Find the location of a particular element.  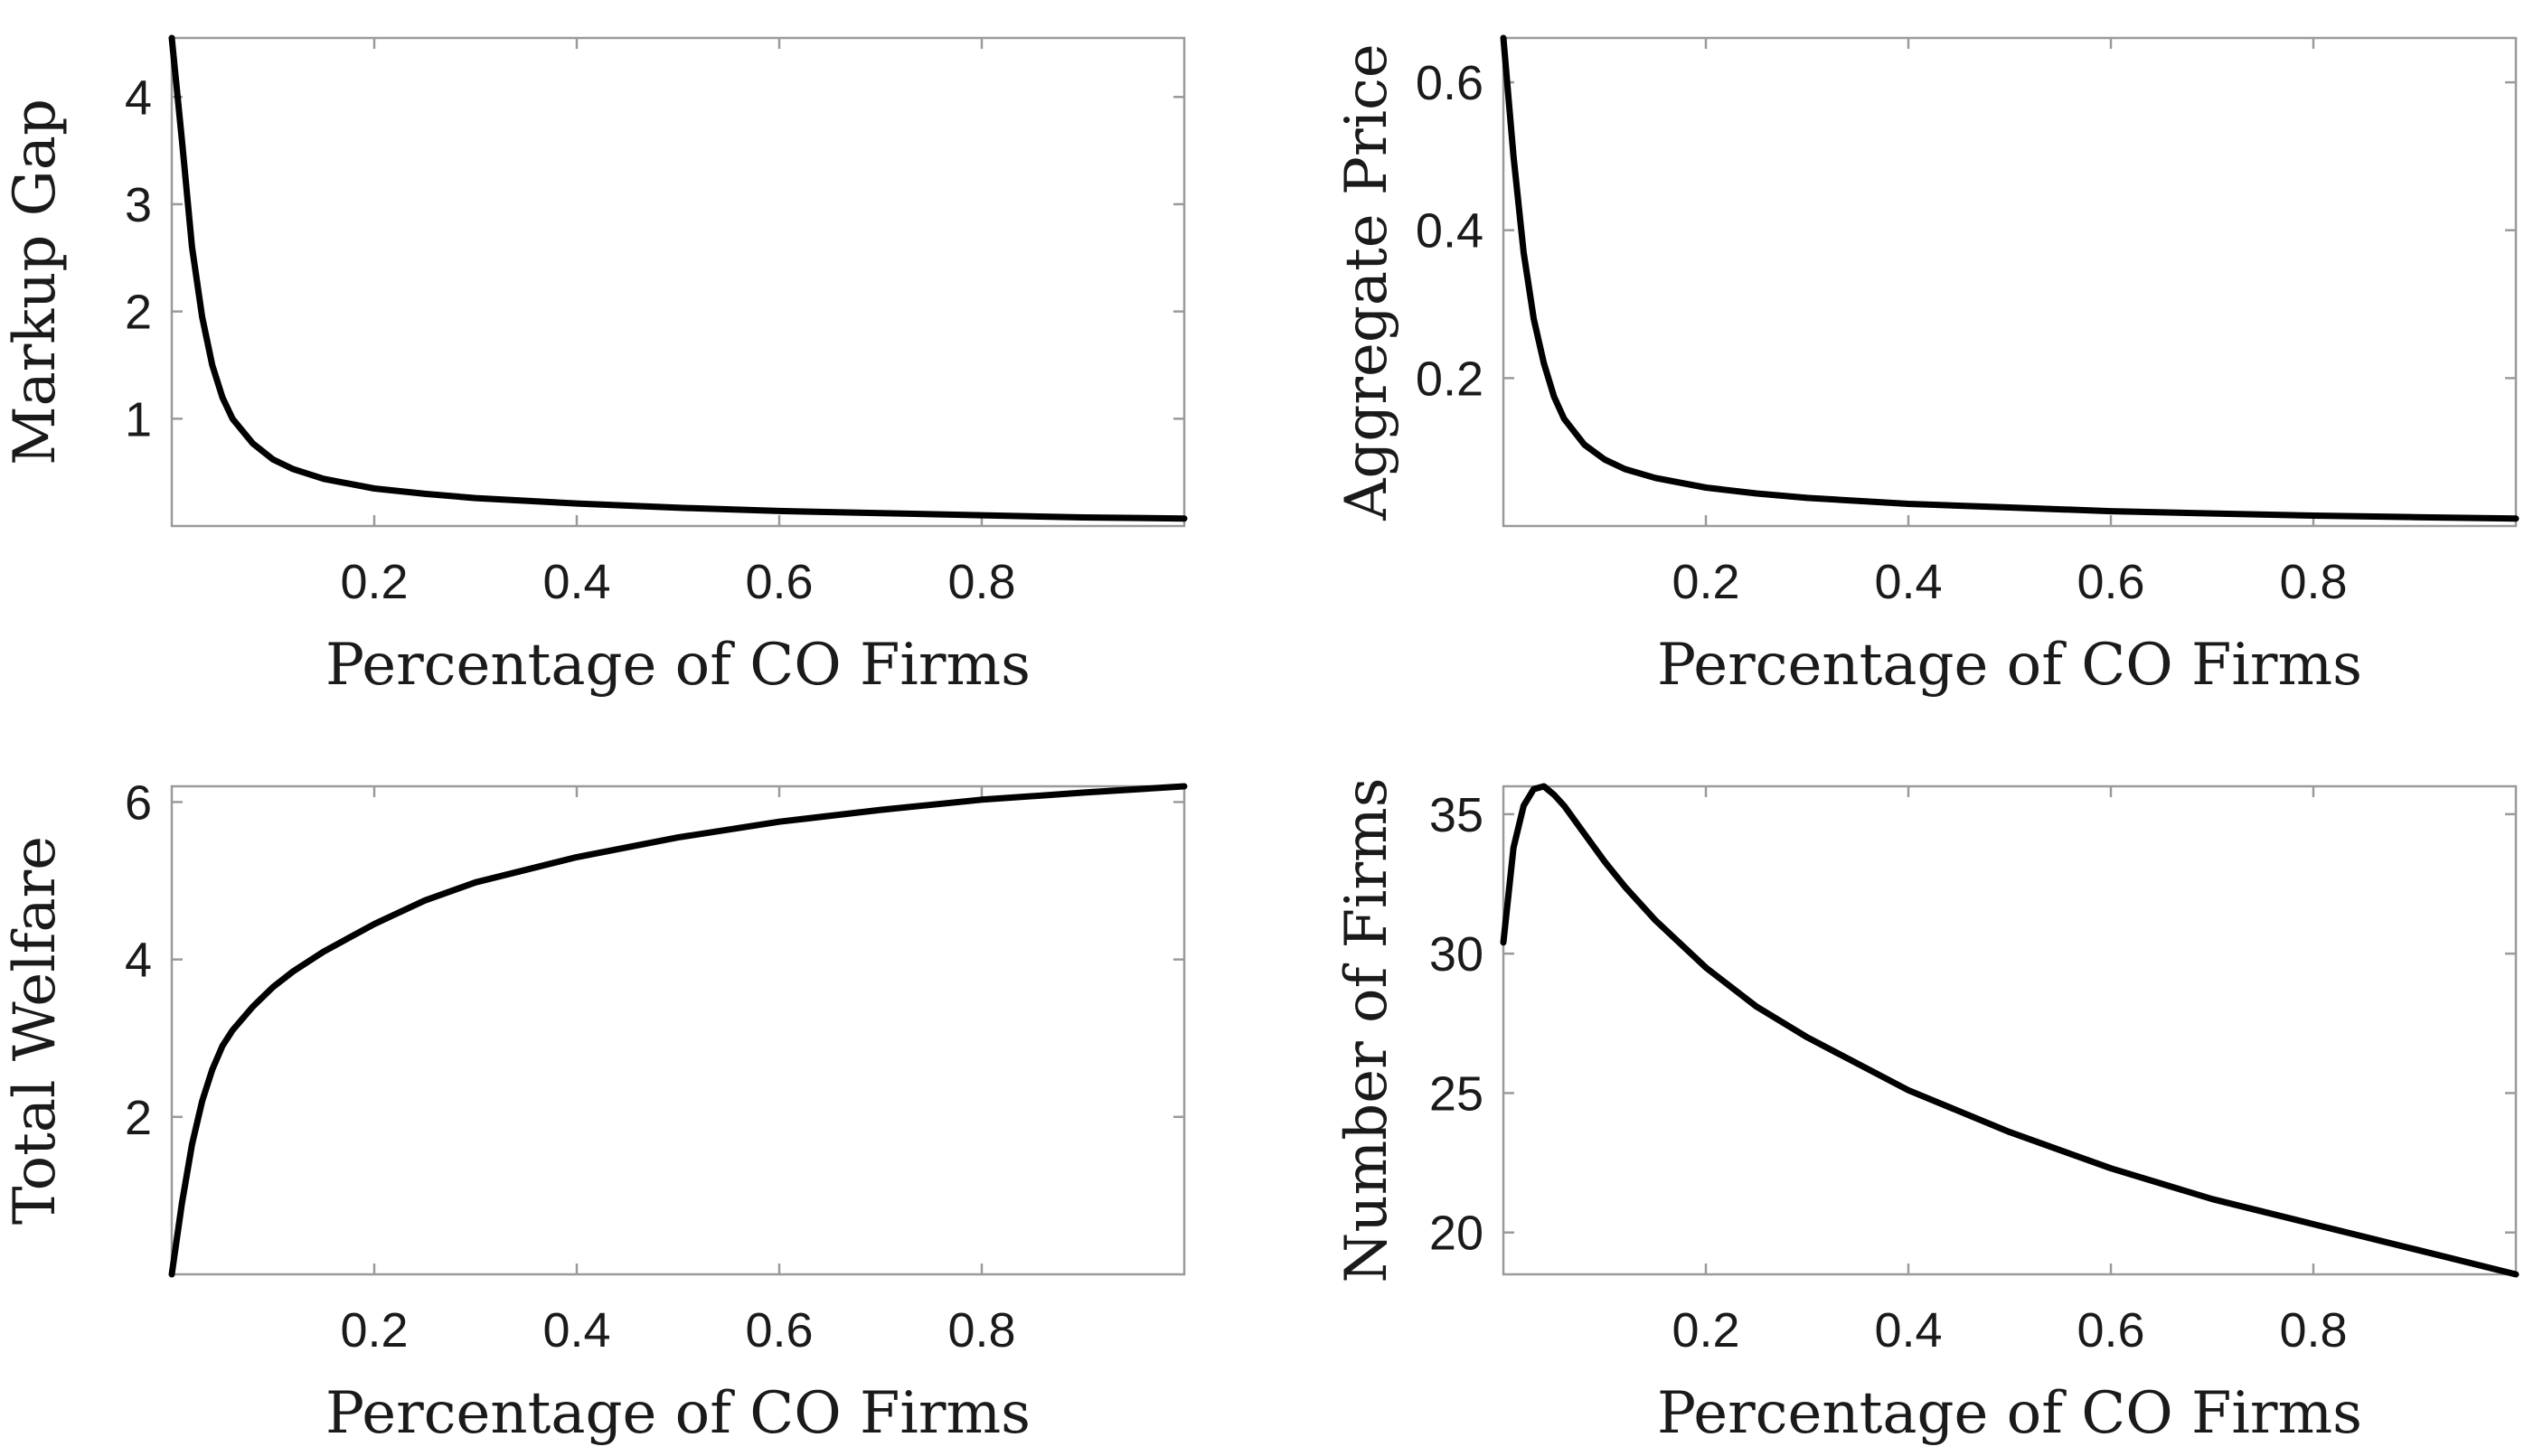

markup-gap-x-tick-label: 0.8 is located at coordinates (981, 582).